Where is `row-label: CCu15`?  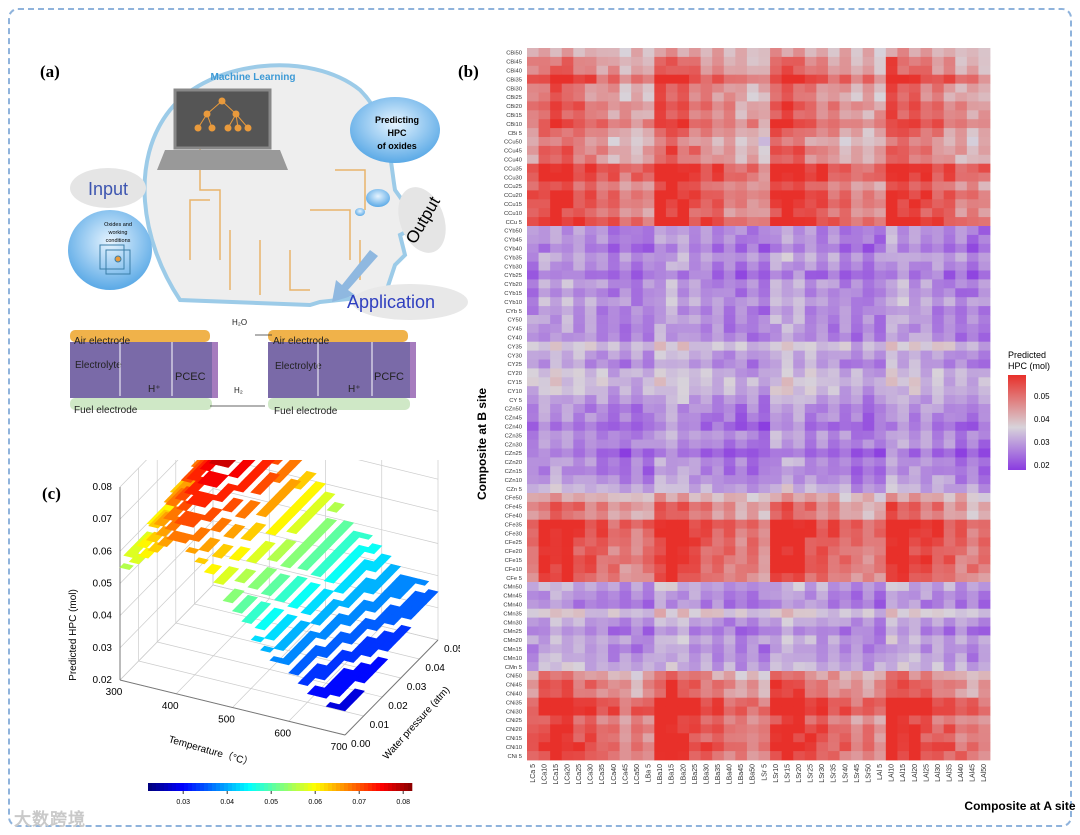
row-label: CCu15 is located at coordinates (513, 205).